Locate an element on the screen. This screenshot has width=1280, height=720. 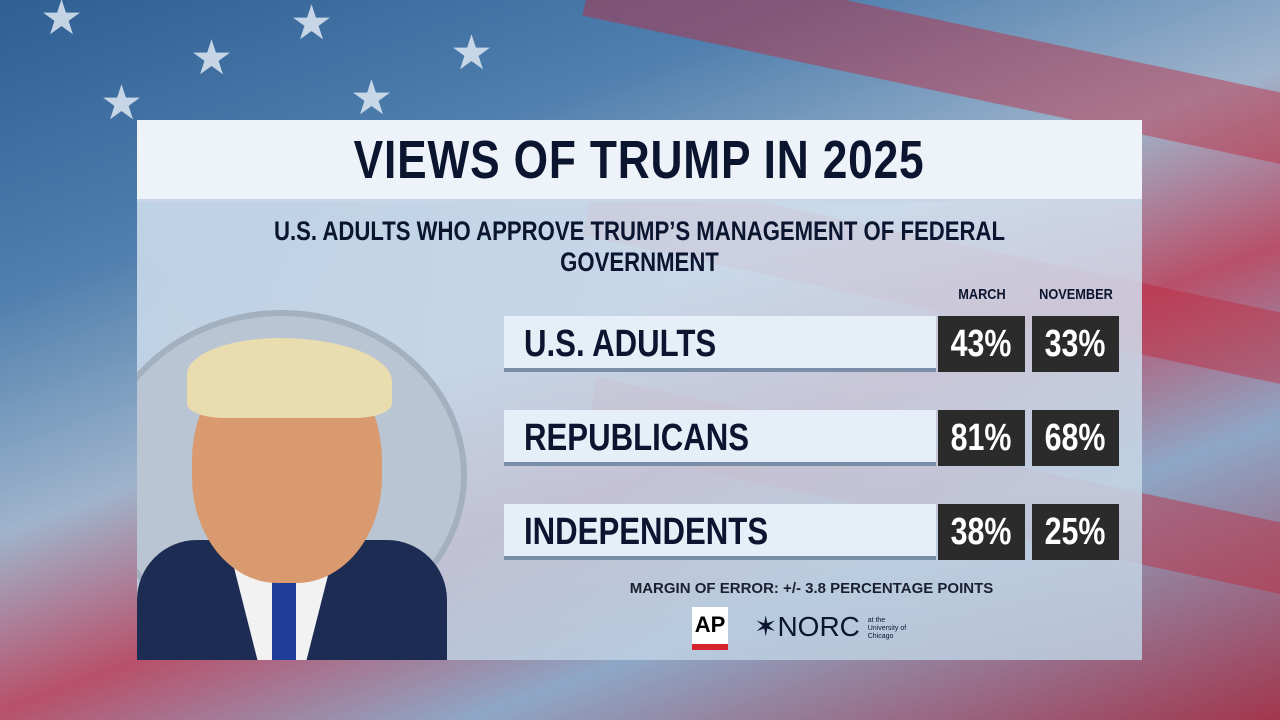
value-march: 38% is located at coordinates (981, 532).